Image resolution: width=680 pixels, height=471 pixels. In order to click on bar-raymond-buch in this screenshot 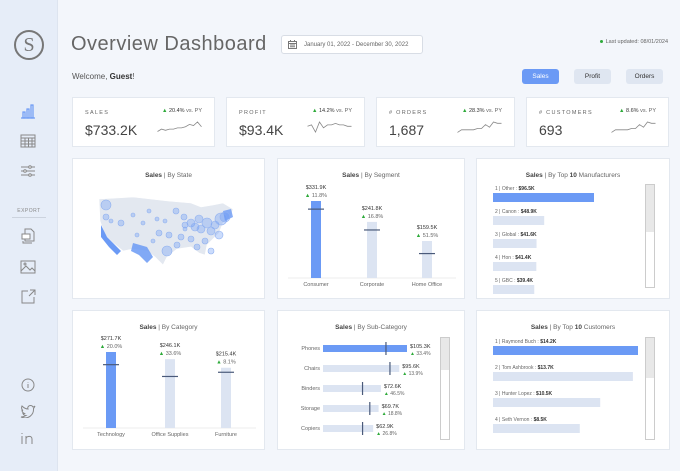, I will do `click(565, 350)`.